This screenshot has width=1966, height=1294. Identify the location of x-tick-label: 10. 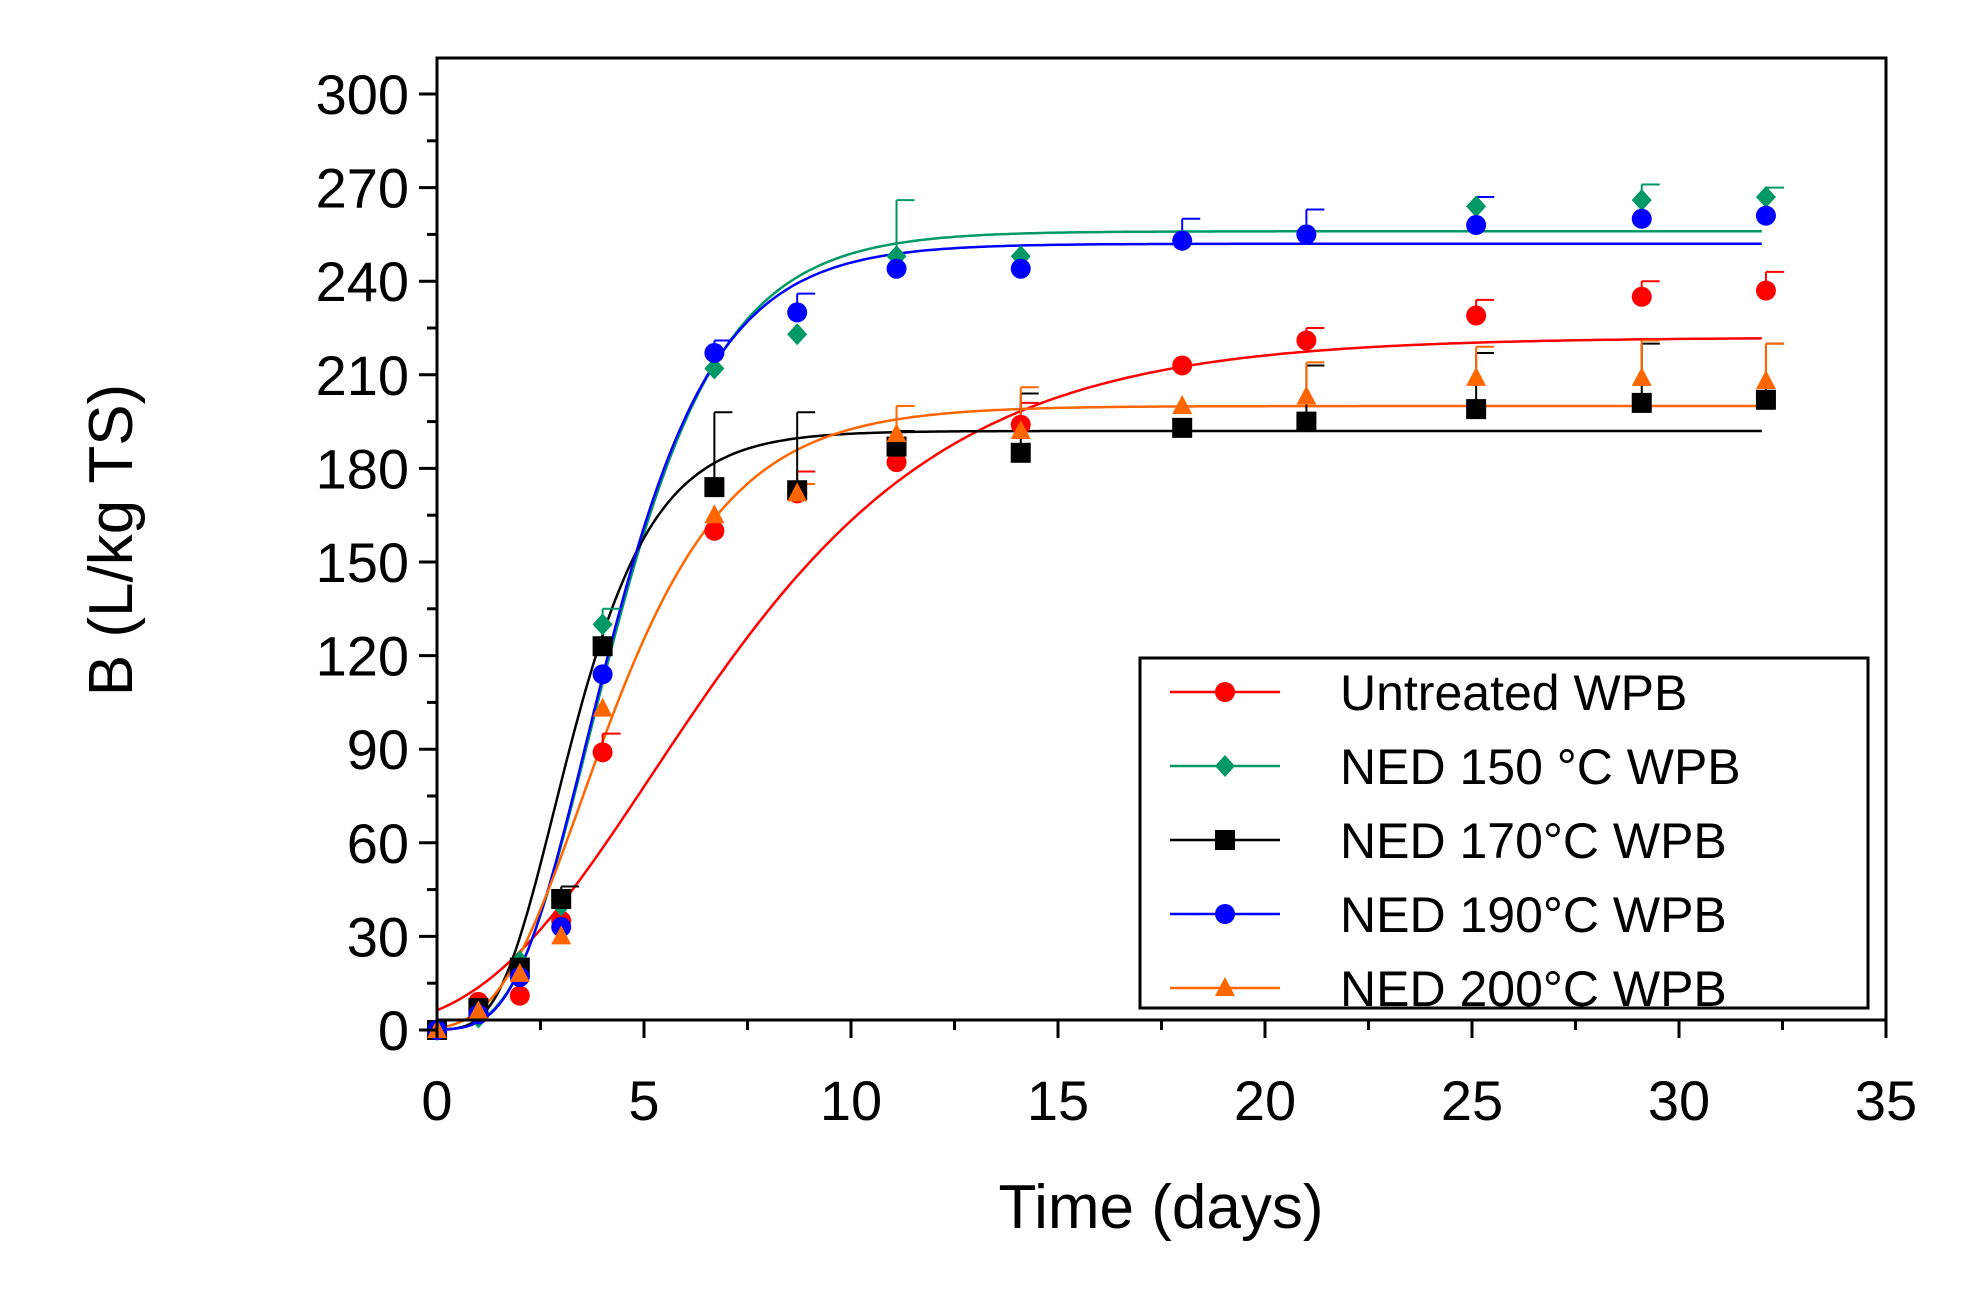
(851, 1100).